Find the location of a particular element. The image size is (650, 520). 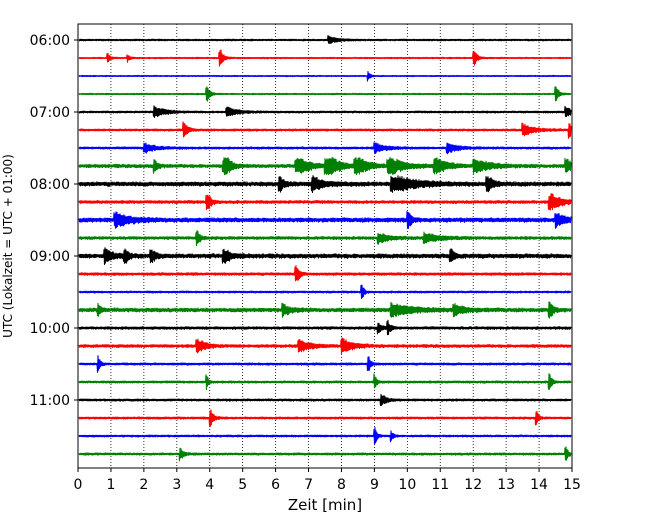

seismic-trace-08:45 is located at coordinates (325, 238).